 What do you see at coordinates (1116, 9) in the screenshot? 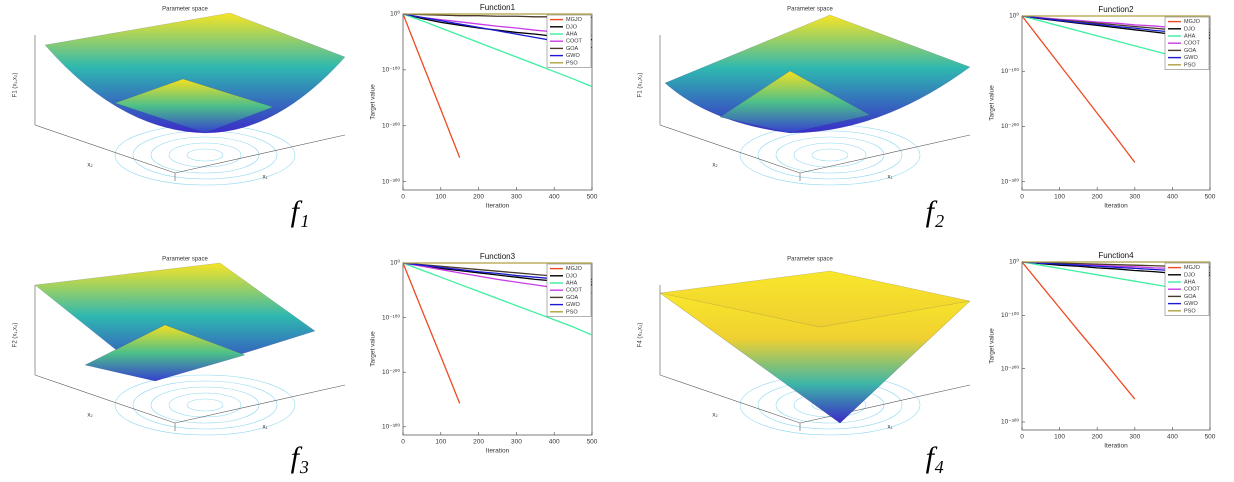
I see `chart-title: Function2` at bounding box center [1116, 9].